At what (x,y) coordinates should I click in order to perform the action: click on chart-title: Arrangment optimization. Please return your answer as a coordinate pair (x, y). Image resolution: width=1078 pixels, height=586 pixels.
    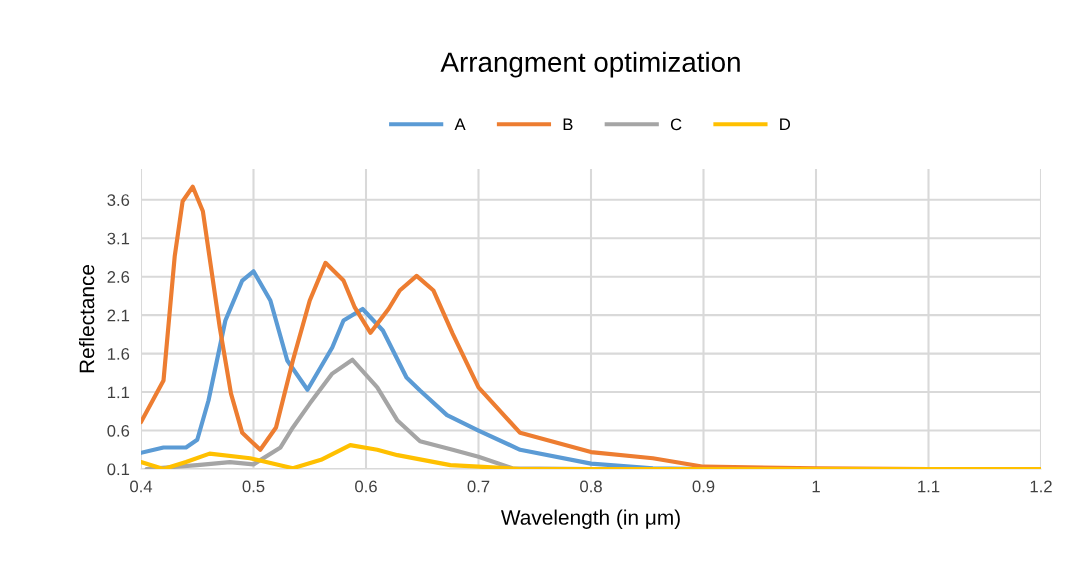
    Looking at the image, I should click on (590, 64).